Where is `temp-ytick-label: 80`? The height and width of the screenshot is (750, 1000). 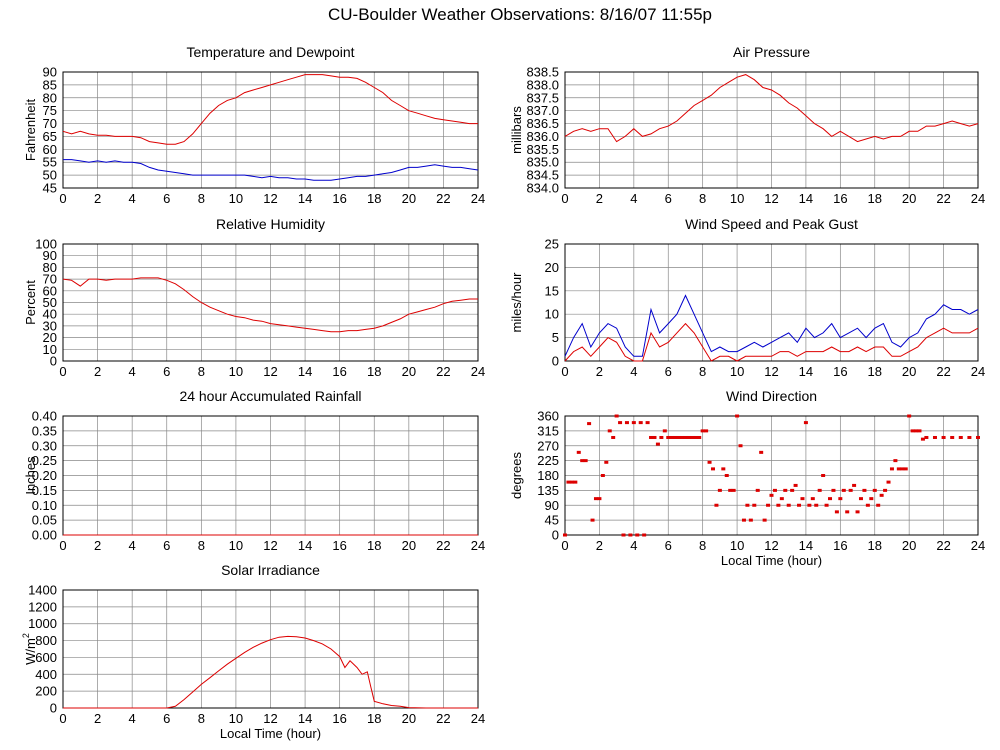
temp-ytick-label: 80 is located at coordinates (50, 97).